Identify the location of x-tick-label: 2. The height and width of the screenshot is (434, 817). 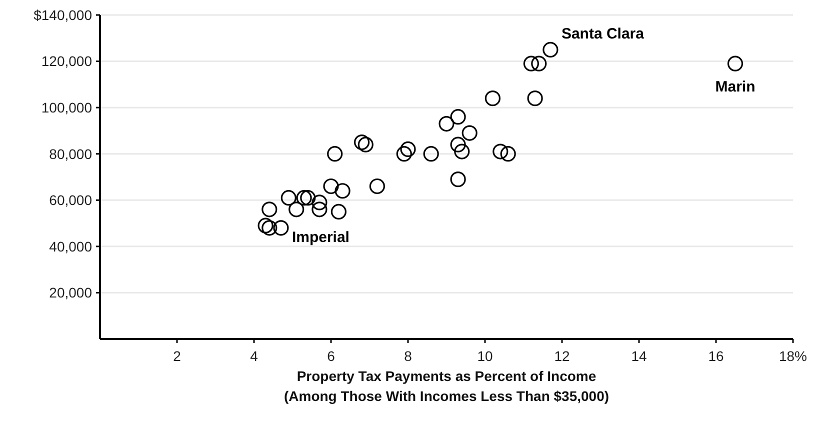
(177, 356).